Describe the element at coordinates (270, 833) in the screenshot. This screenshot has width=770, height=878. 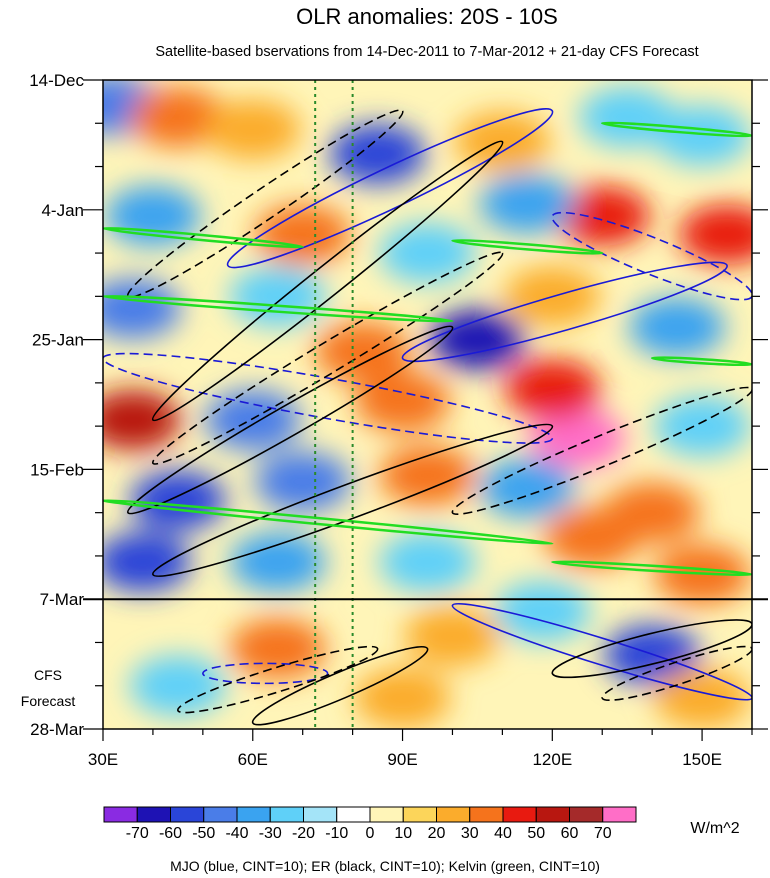
I see `colorbar-label-4: -30` at that location.